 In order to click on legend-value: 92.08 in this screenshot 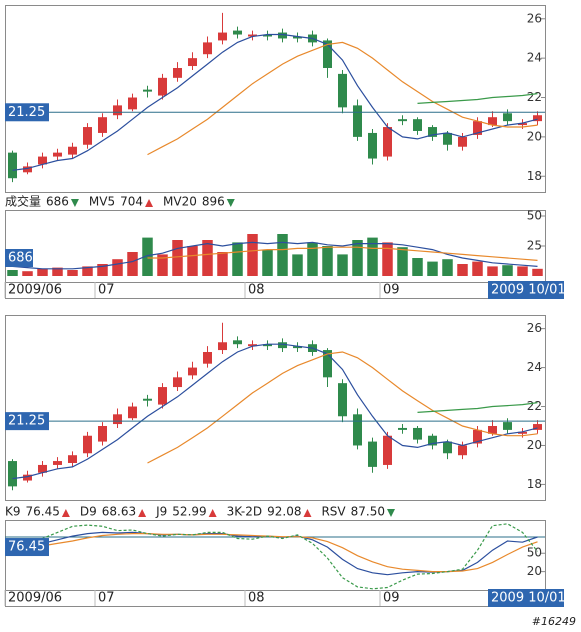, I will do `click(284, 512)`.